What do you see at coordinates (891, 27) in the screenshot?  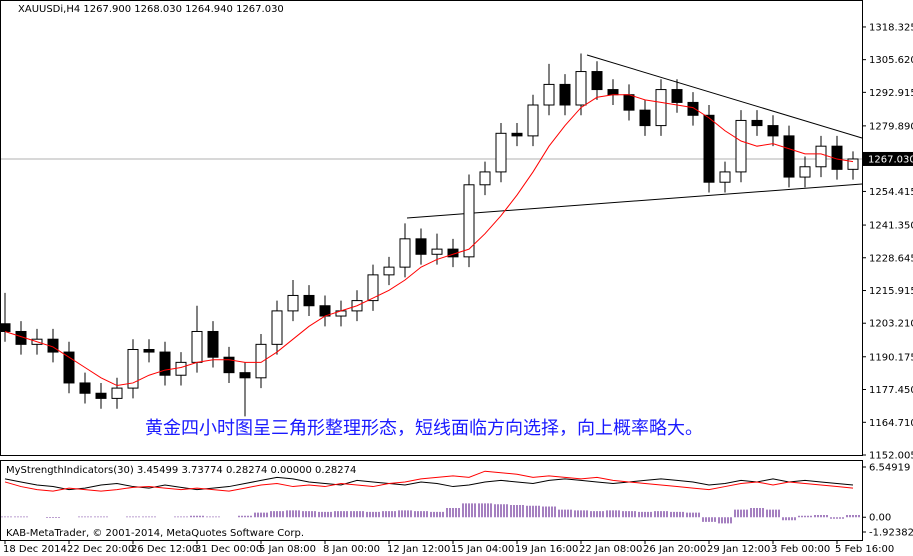 I see `y-tick-label: 1318.325` at bounding box center [891, 27].